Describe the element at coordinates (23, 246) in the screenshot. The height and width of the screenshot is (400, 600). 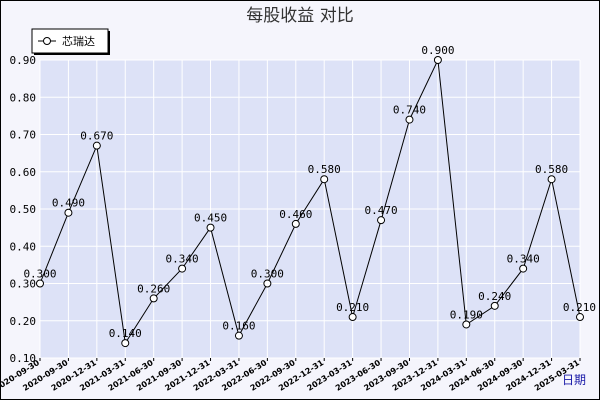
I see `y-tick-label: 0.40` at that location.